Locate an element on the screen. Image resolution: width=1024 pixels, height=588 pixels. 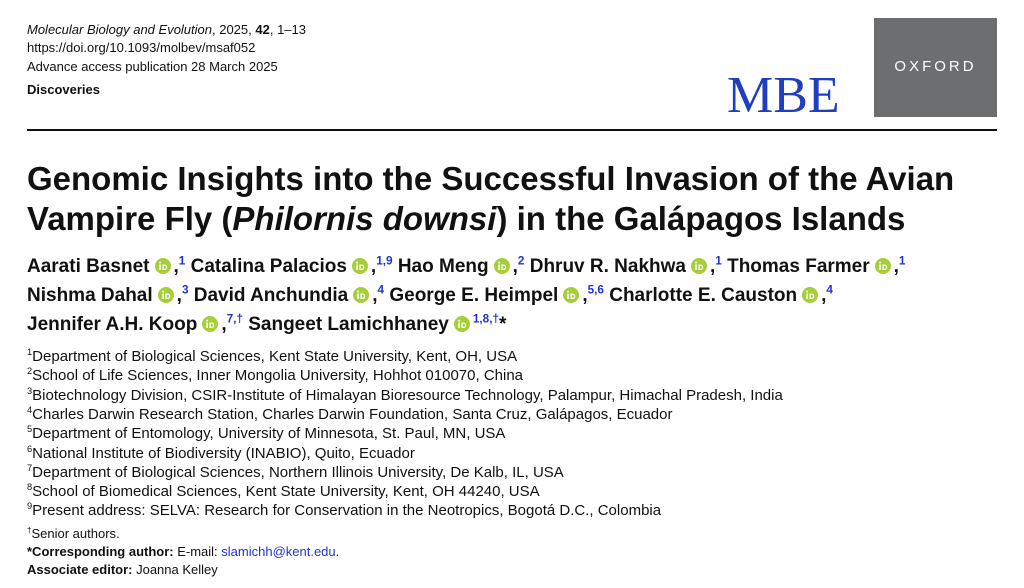
title-text: Vampire Fly ( is located at coordinates (130, 218).